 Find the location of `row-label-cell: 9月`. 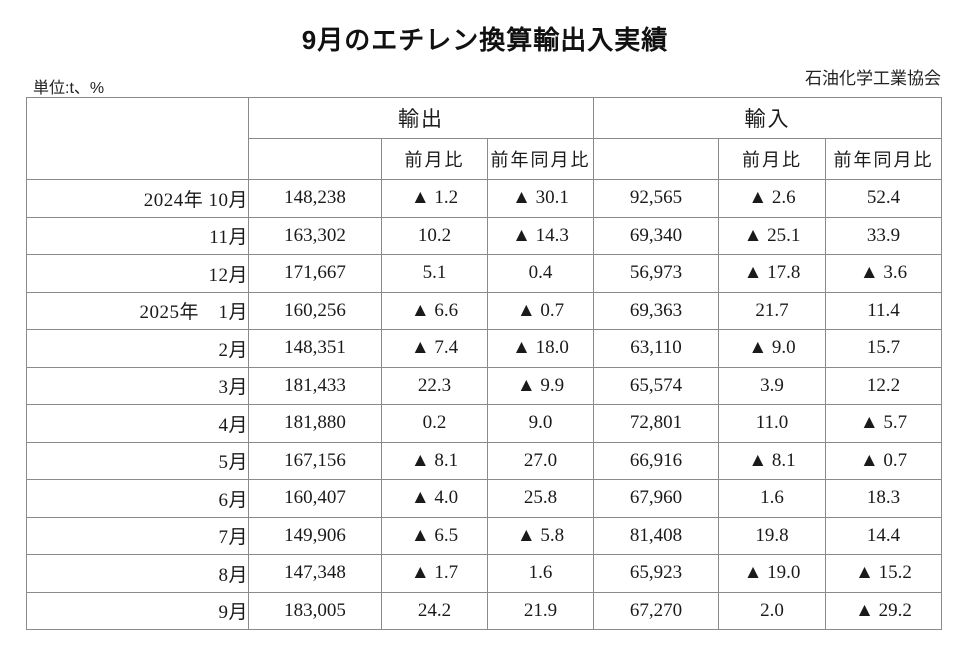

row-label-cell: 9月 is located at coordinates (137, 610).